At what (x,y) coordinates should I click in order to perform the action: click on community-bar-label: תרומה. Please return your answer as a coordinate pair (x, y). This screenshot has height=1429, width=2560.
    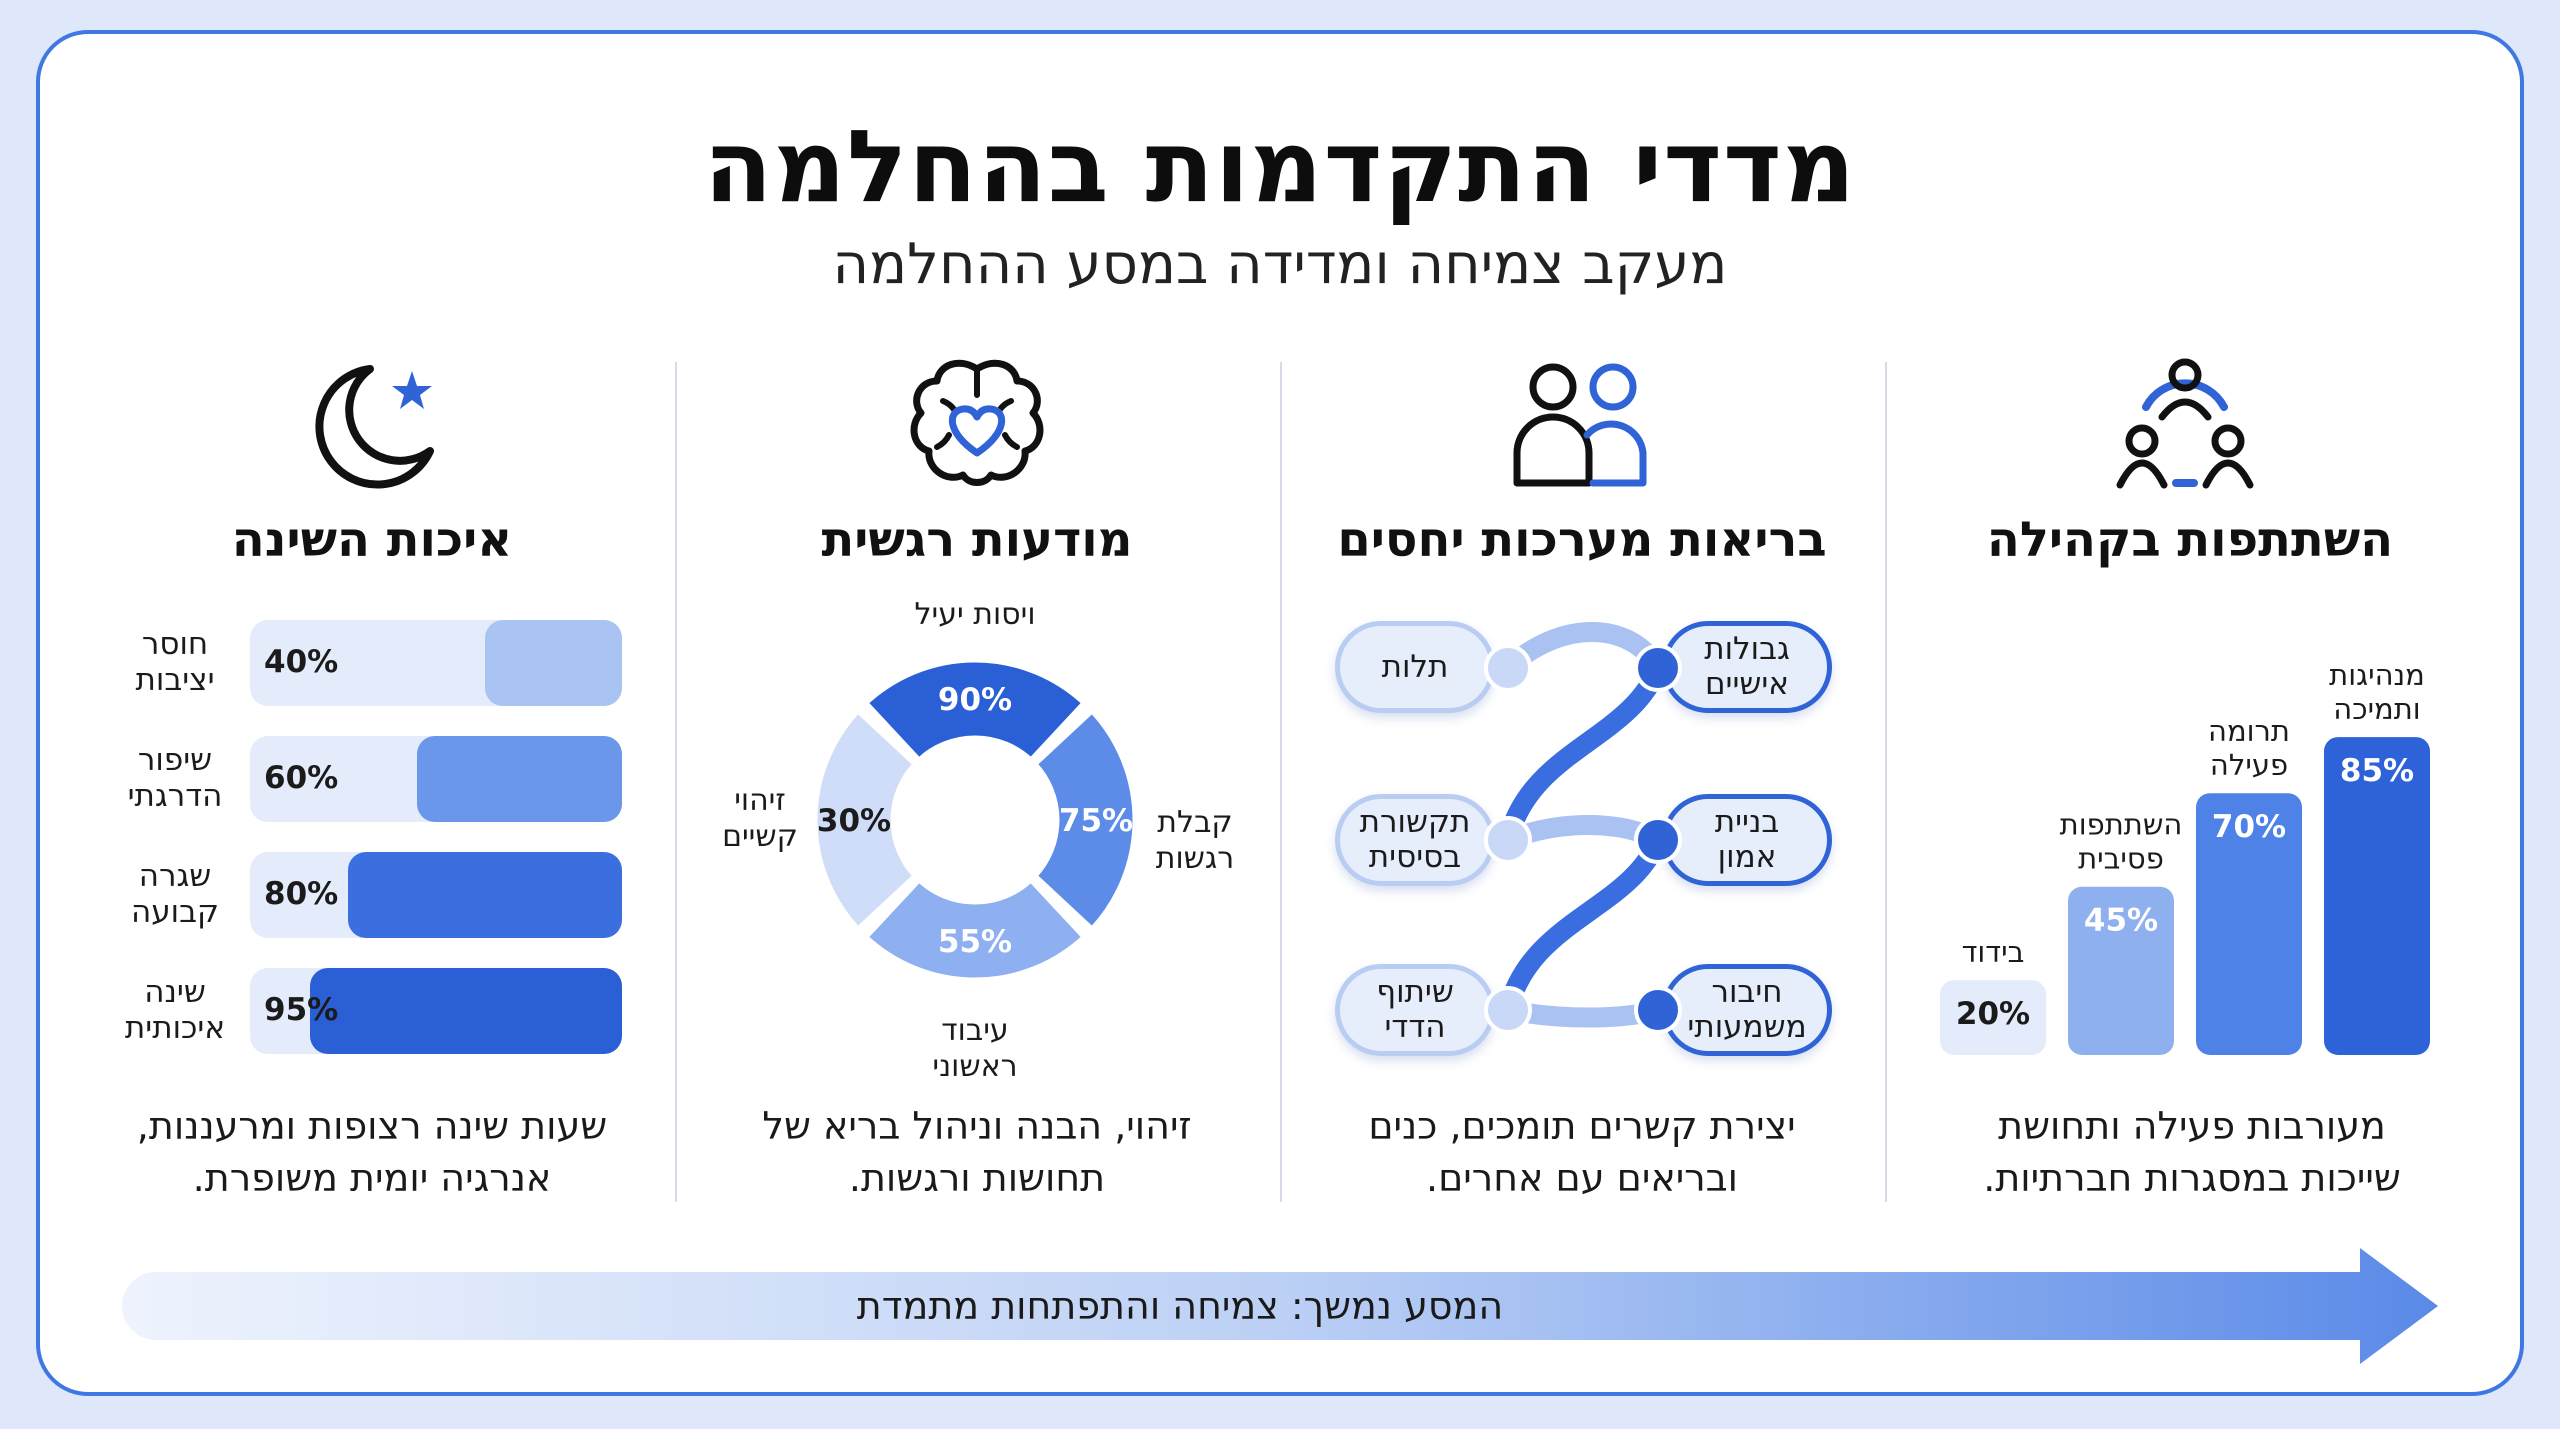
    Looking at the image, I should click on (2249, 731).